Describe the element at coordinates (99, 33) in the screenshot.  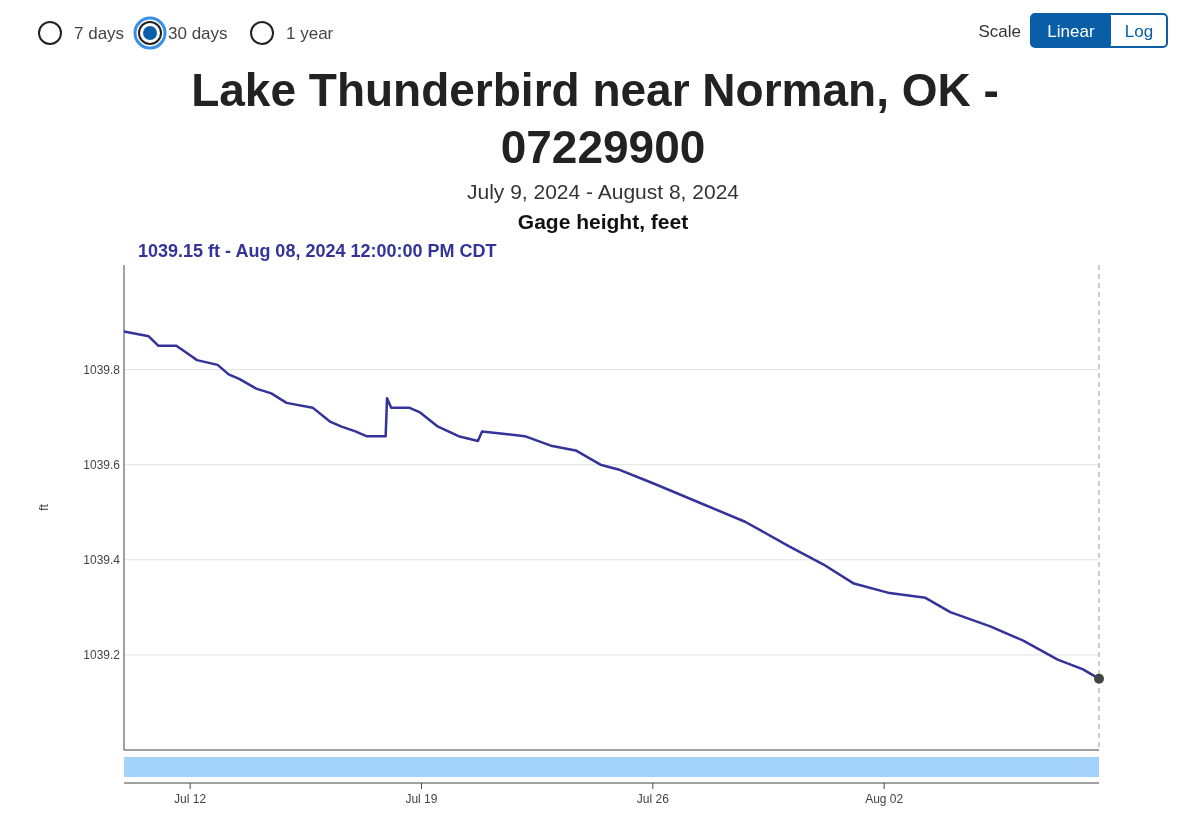
I see `text: 7 days` at that location.